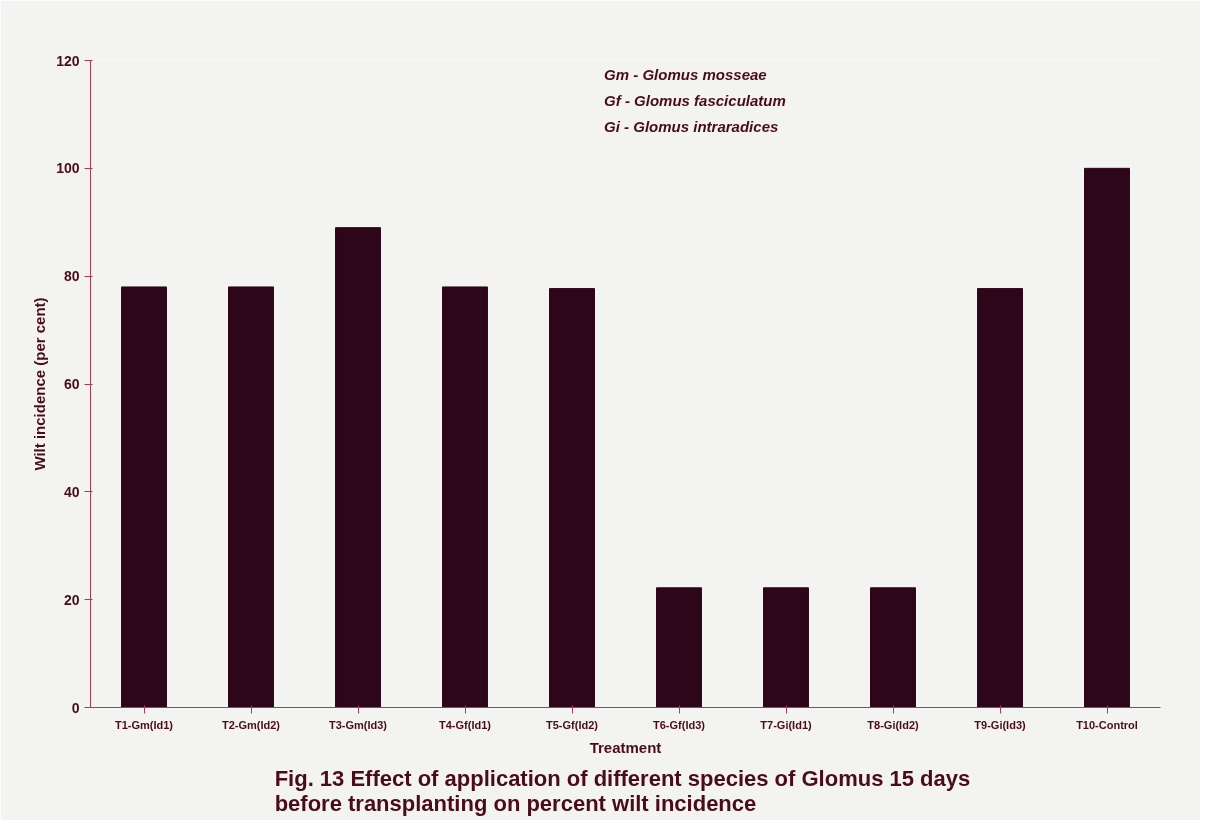  What do you see at coordinates (251, 724) in the screenshot?
I see `x-tick-label: T2-Gm(Id2)` at bounding box center [251, 724].